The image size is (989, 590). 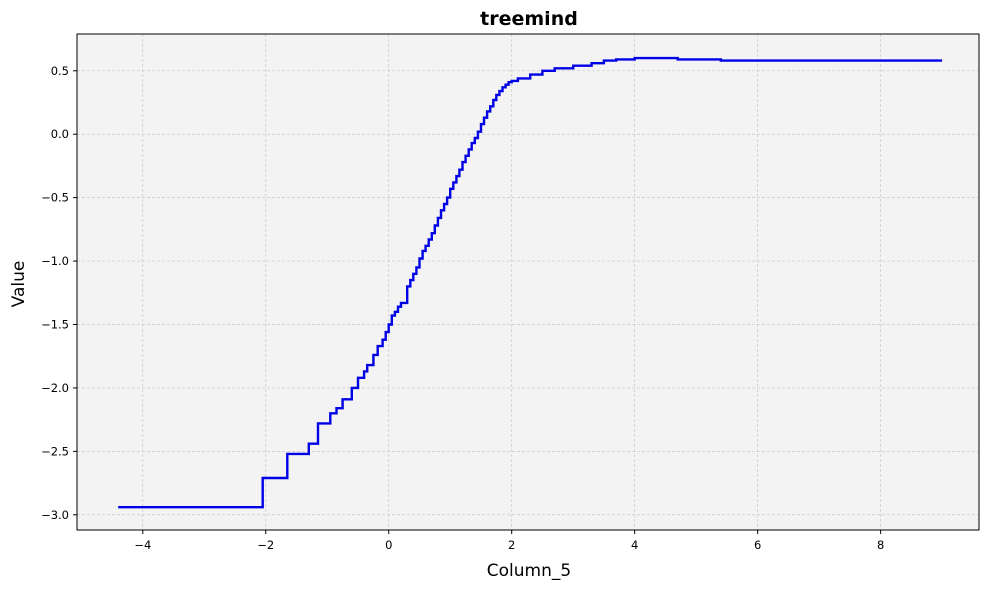 I want to click on x-axis-label: Column_5, so click(x=529, y=571).